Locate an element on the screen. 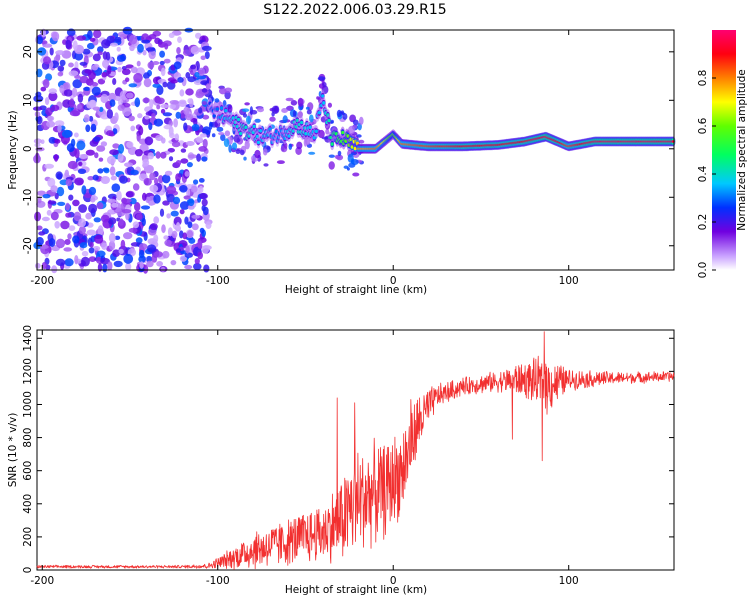  colorbar-tick-label: 0.8 is located at coordinates (703, 78).